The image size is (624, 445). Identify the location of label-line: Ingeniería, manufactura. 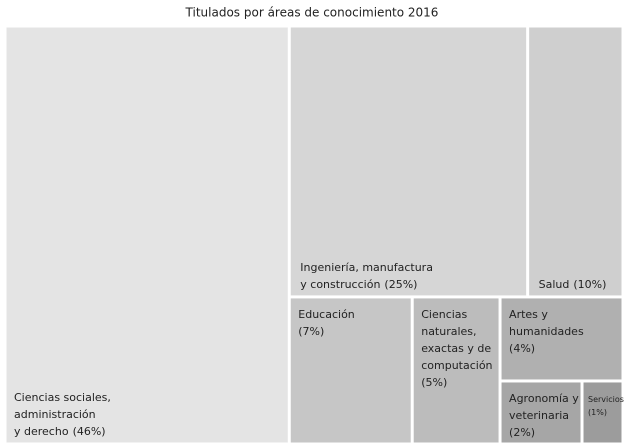
(366, 267).